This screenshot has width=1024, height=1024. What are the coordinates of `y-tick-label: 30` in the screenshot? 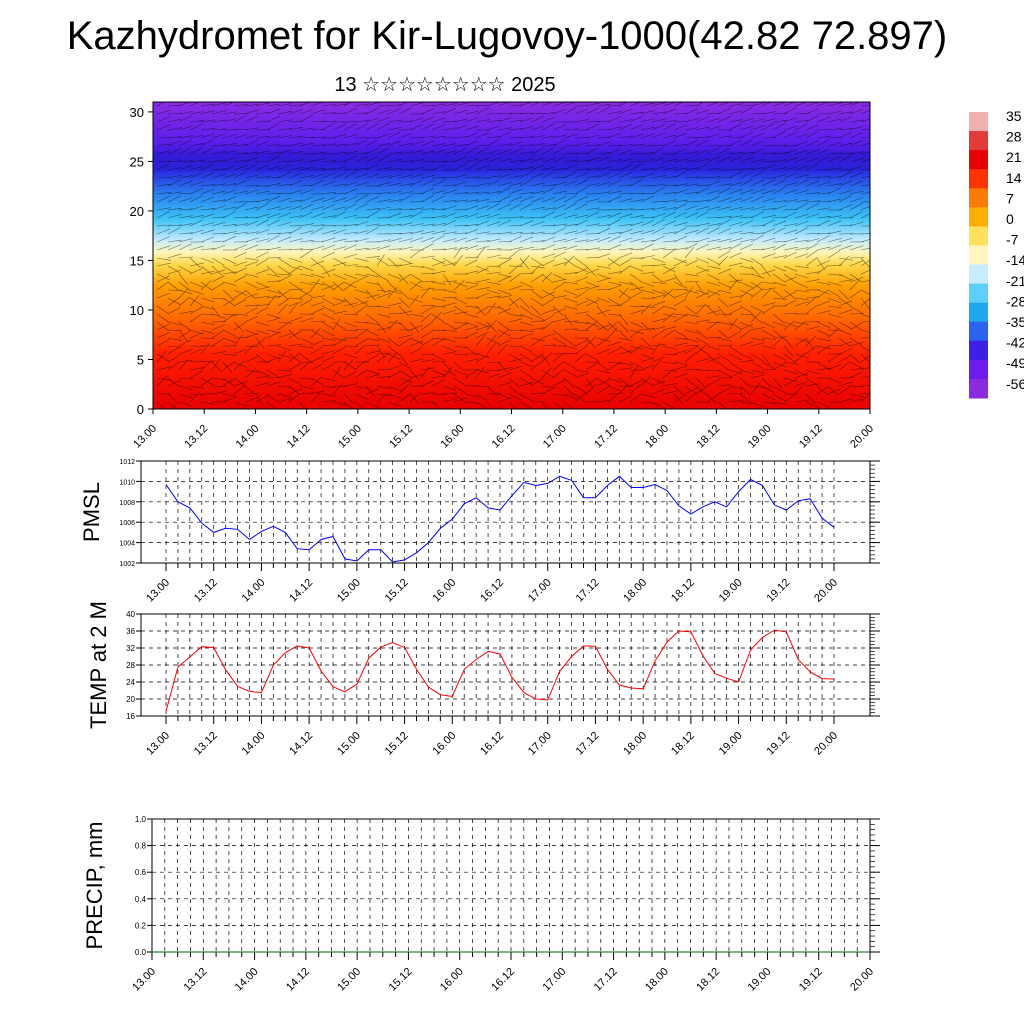 It's located at (137, 112).